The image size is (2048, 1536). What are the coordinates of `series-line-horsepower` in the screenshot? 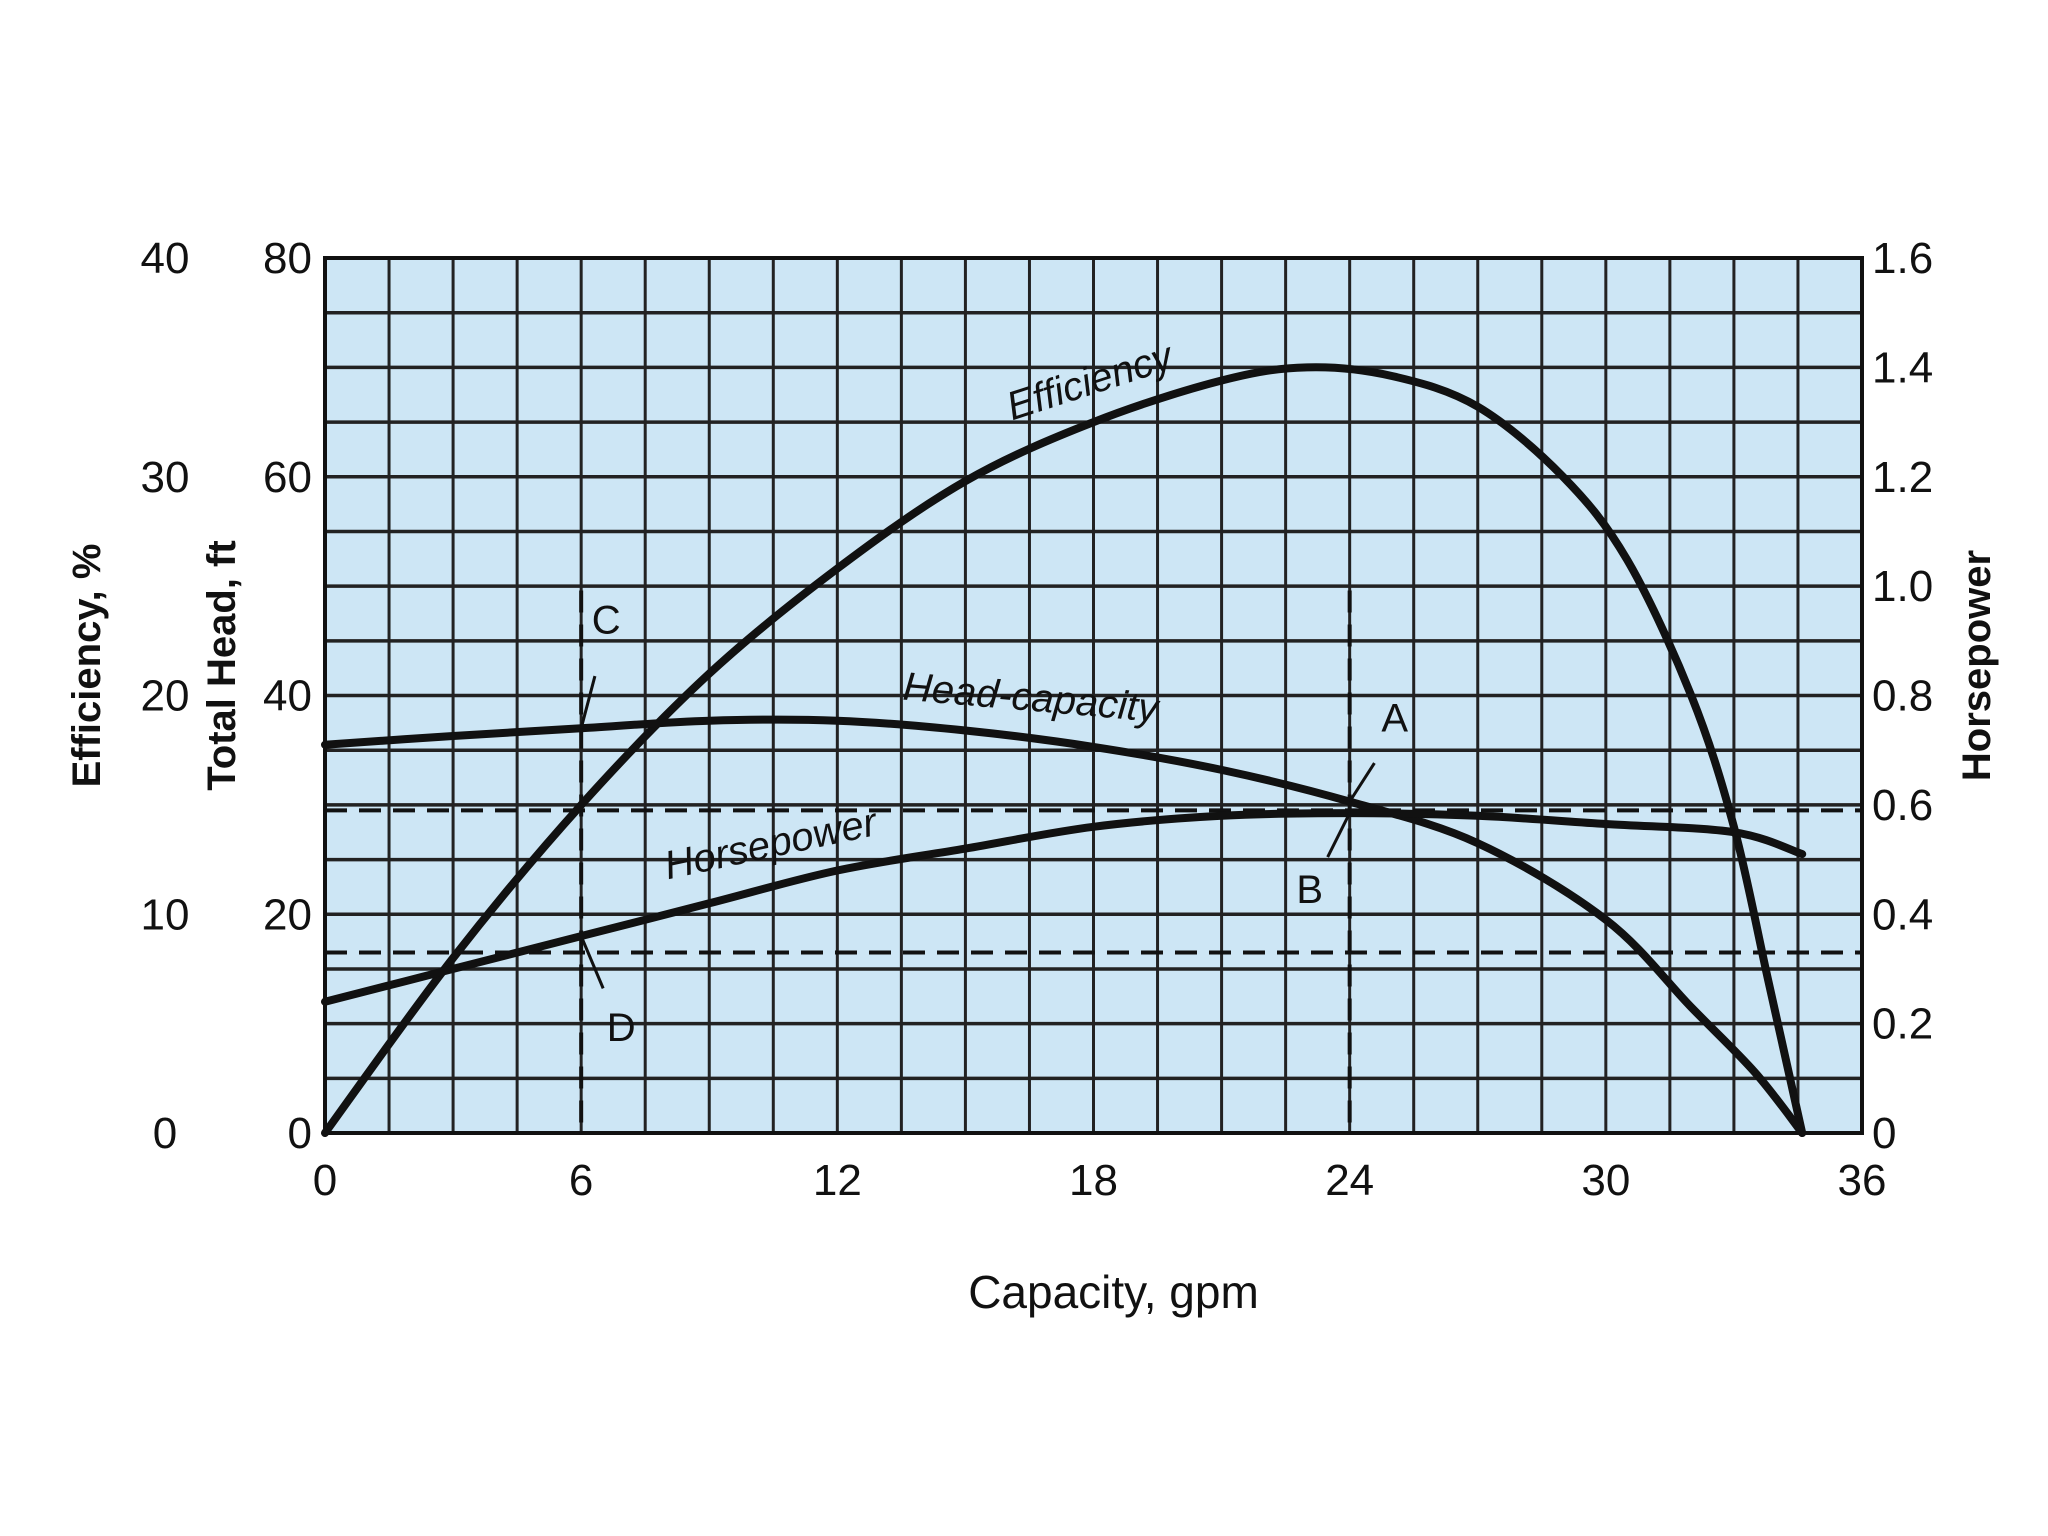 It's located at (1064, 907).